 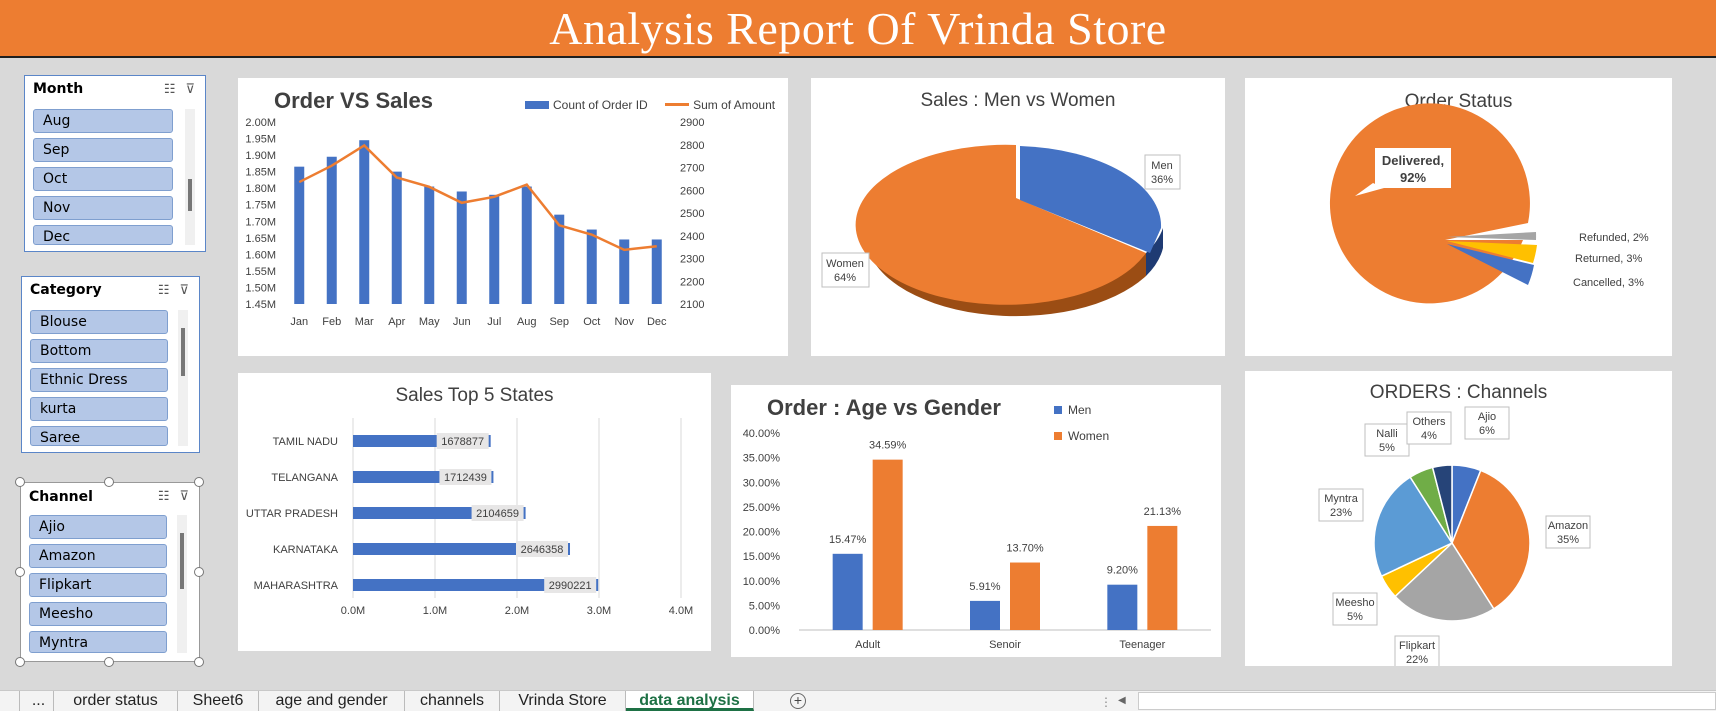 I want to click on x-tick-label: Apr, so click(x=396, y=322).